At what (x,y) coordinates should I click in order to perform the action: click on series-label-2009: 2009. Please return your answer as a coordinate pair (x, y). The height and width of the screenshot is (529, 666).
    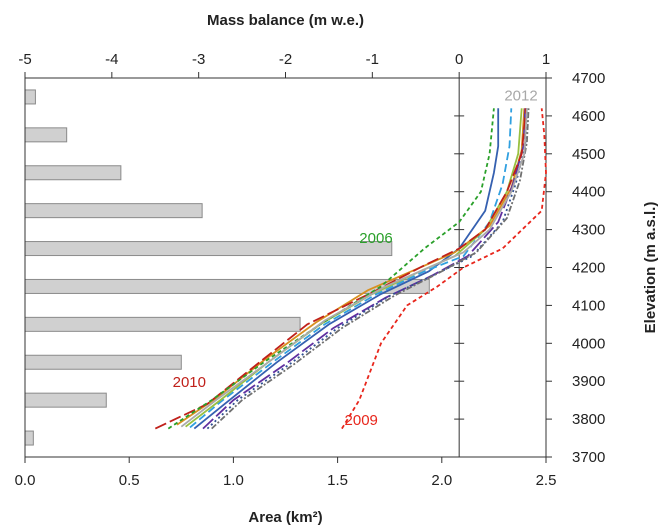
    Looking at the image, I should click on (361, 420).